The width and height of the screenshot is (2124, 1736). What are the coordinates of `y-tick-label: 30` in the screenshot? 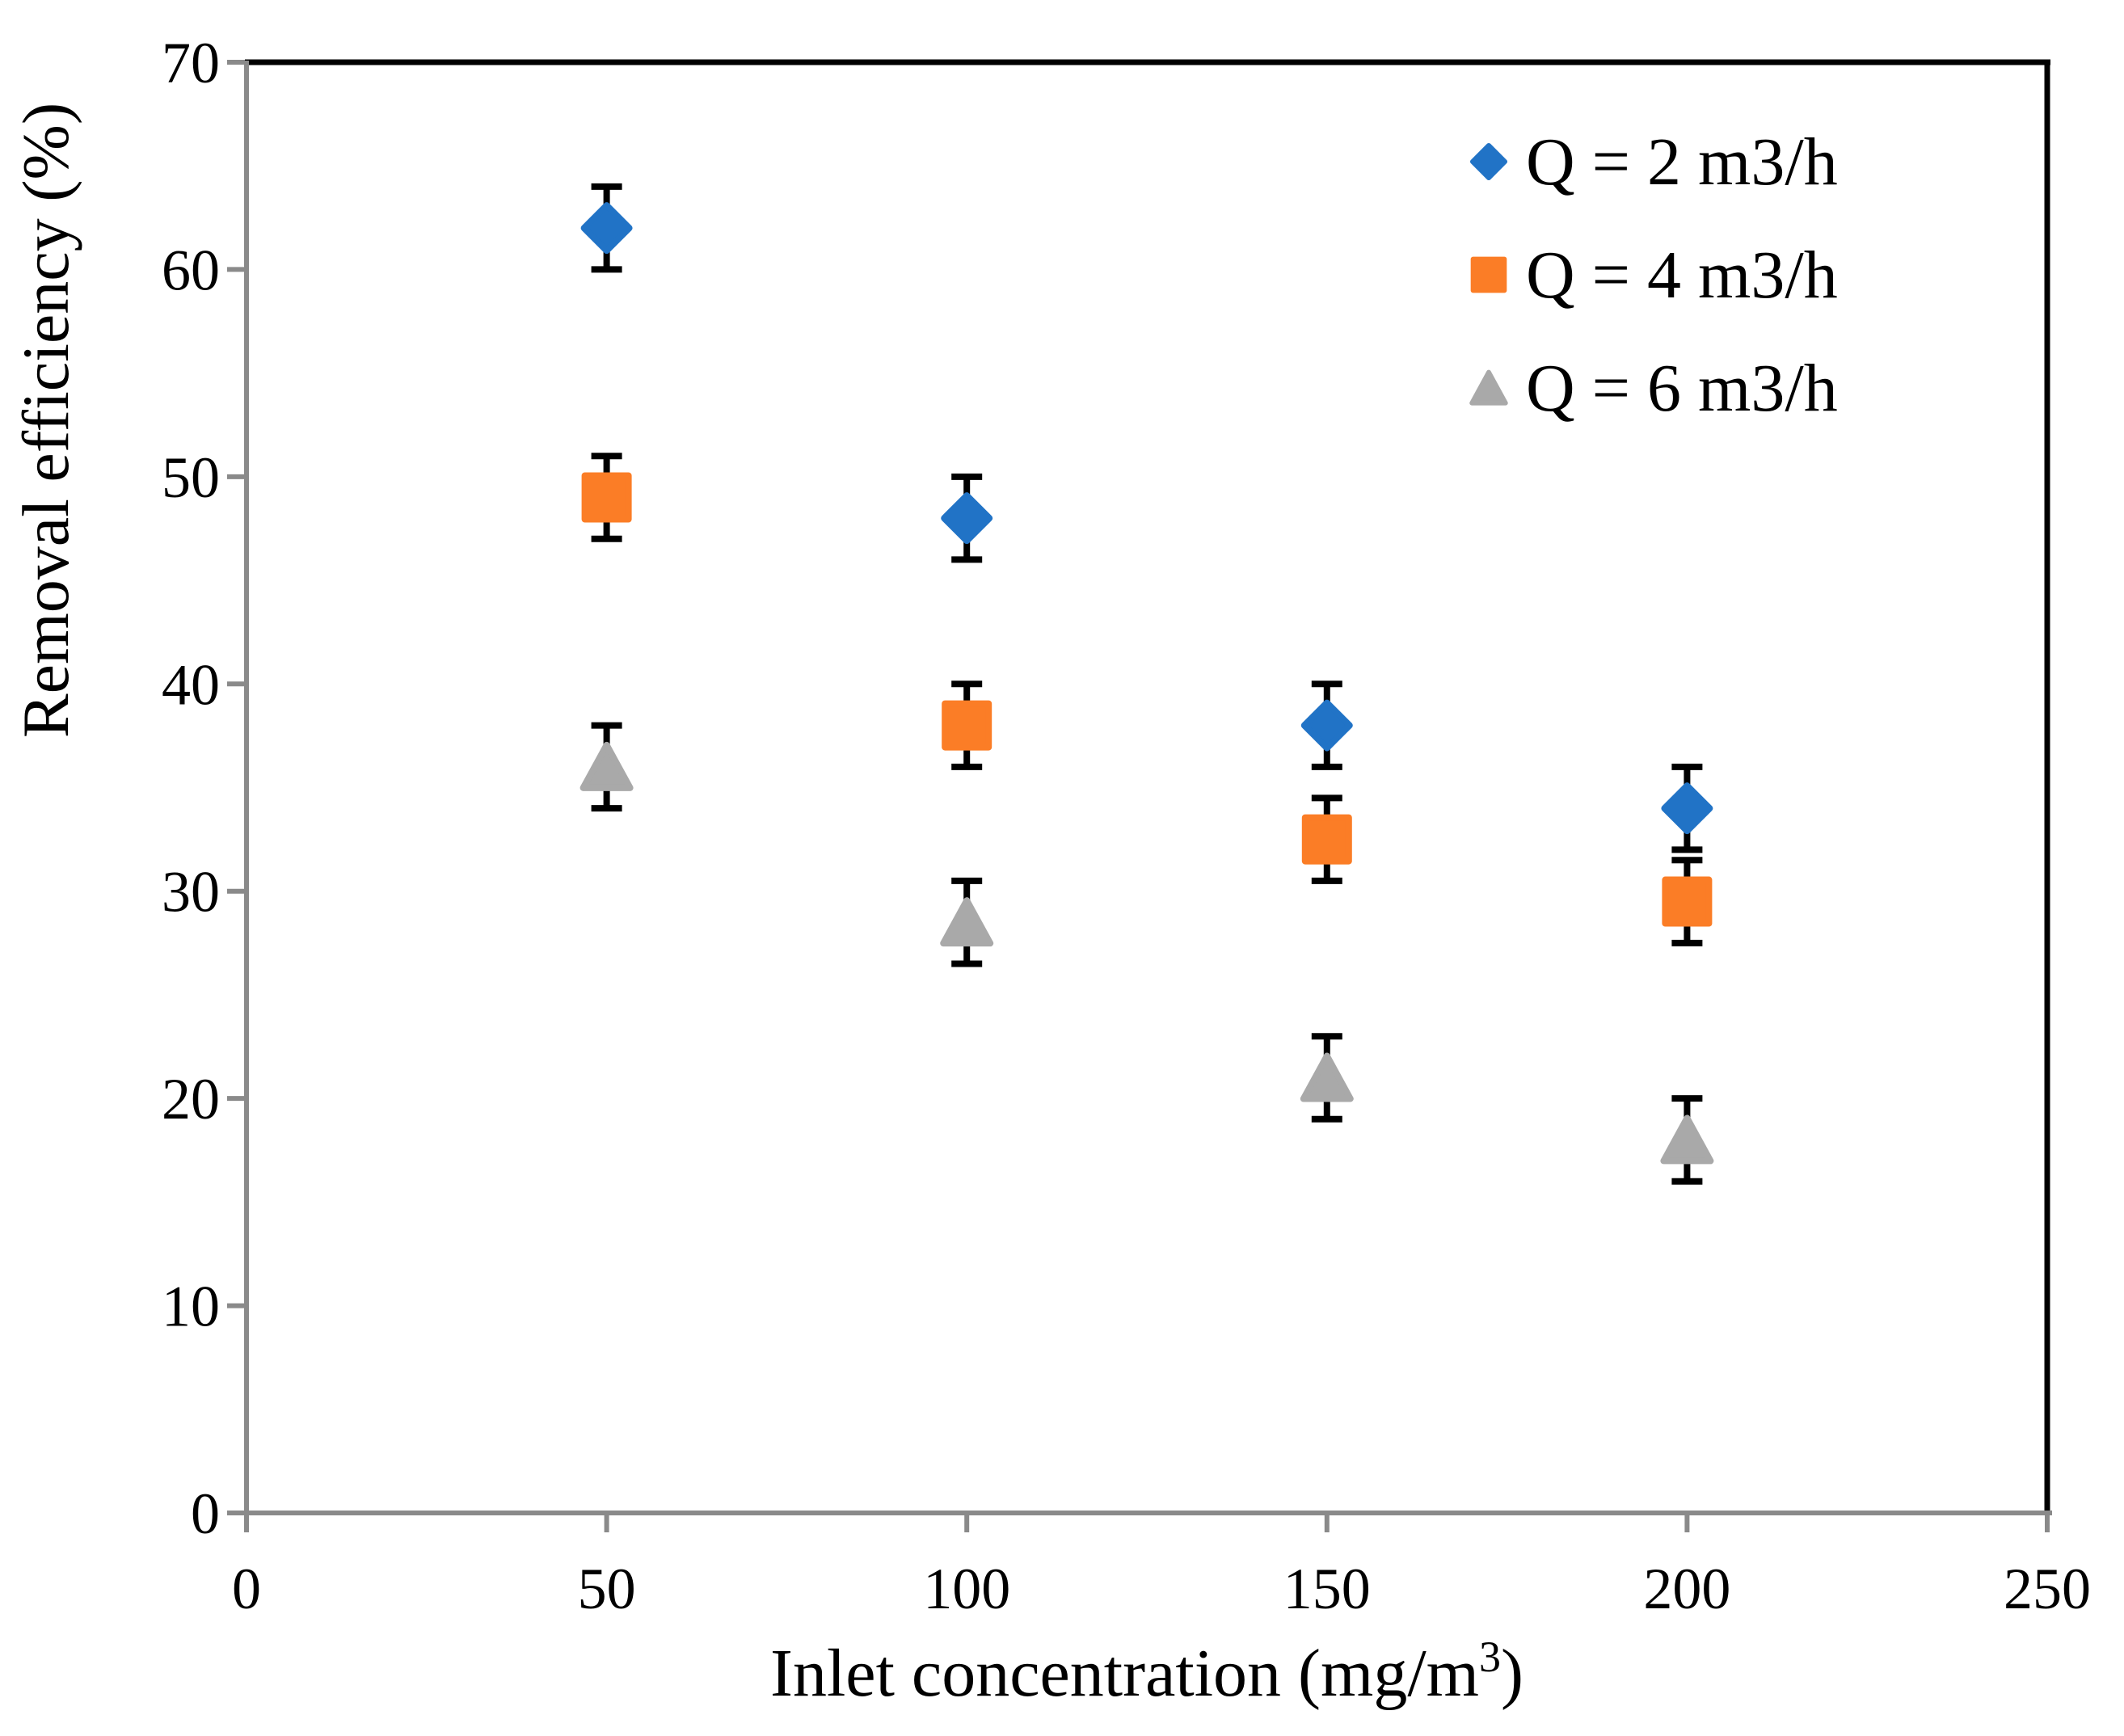 It's located at (191, 892).